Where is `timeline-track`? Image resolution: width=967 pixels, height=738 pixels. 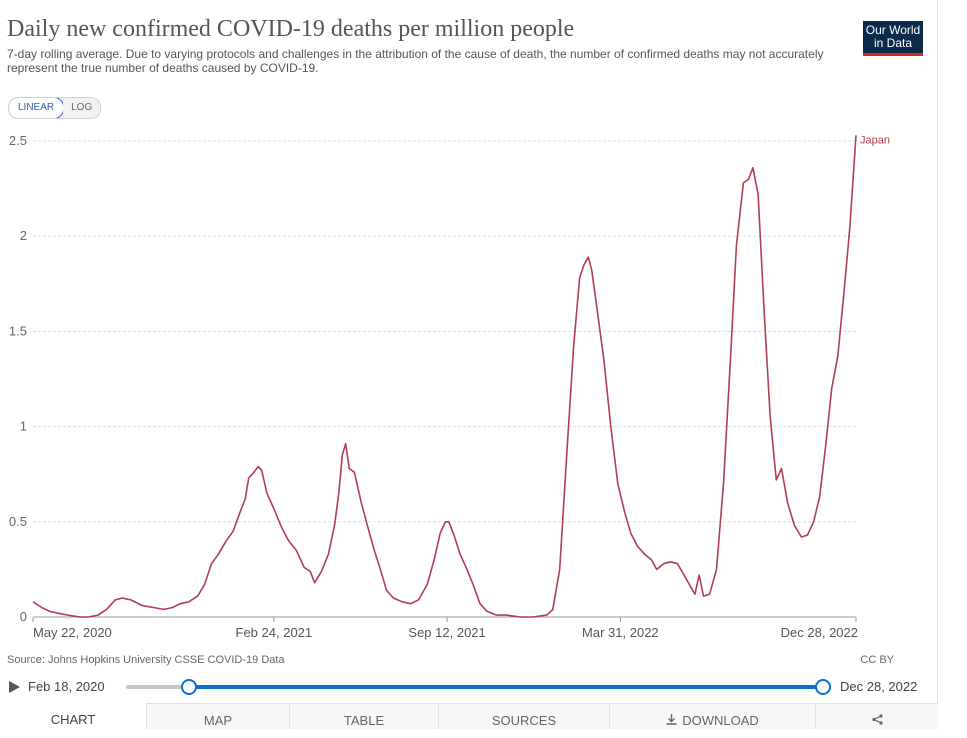 timeline-track is located at coordinates (474, 687).